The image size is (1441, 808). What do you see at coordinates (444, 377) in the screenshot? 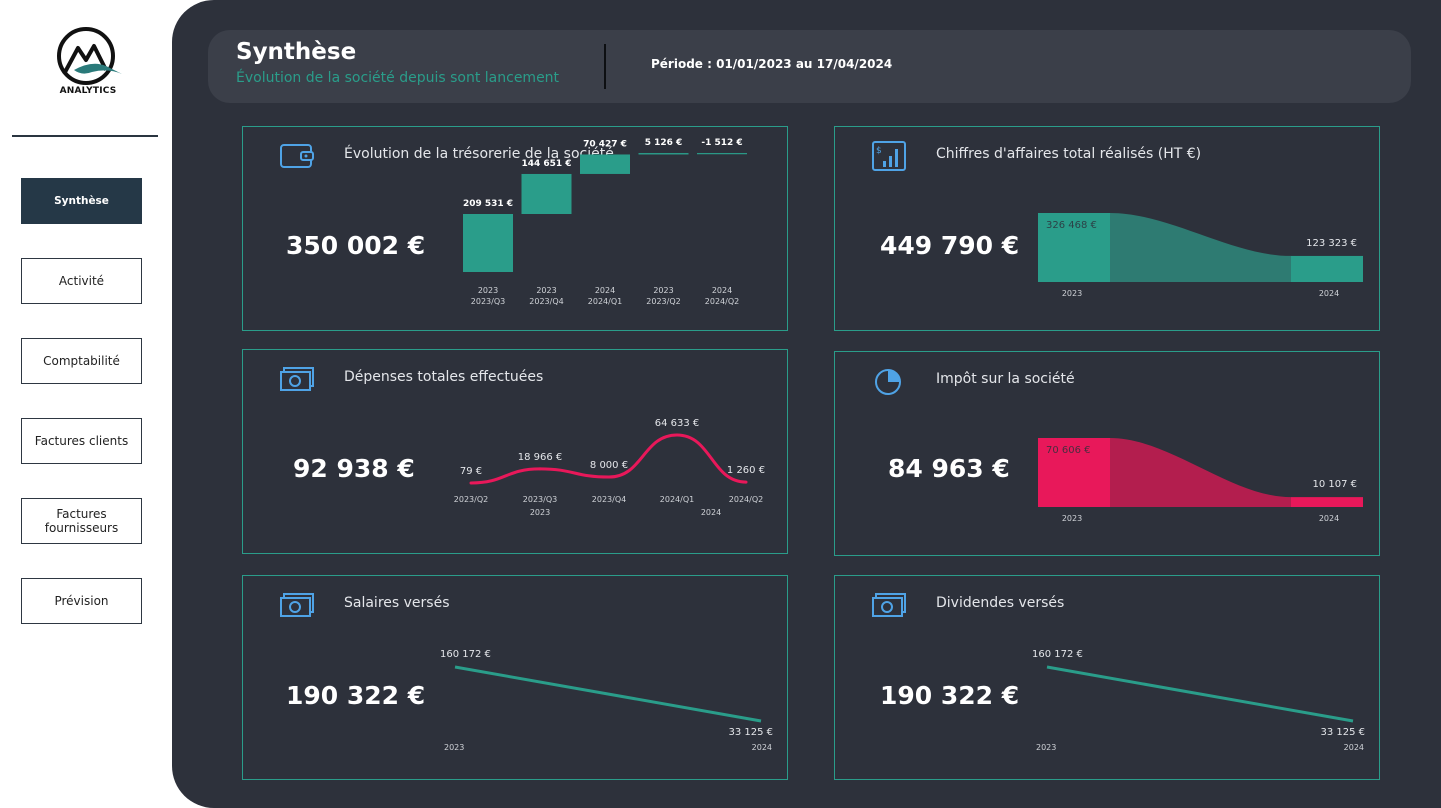
I see `card-title: Dépenses totales effectuées` at bounding box center [444, 377].